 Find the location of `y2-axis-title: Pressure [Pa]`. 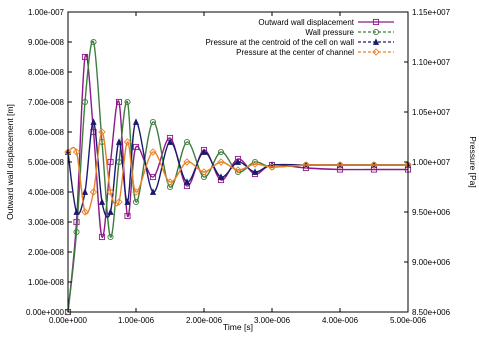

y2-axis-title: Pressure [Pa] is located at coordinates (473, 162).